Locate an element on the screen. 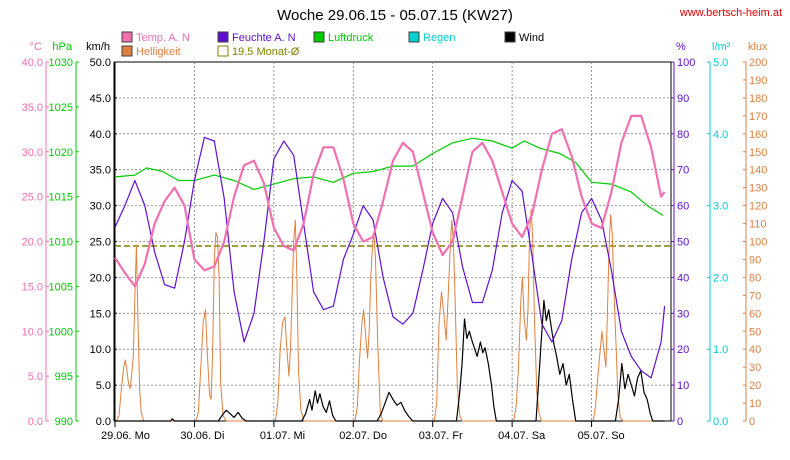 This screenshot has width=790, height=460. tick-label-temp: 15.0 is located at coordinates (32, 287).